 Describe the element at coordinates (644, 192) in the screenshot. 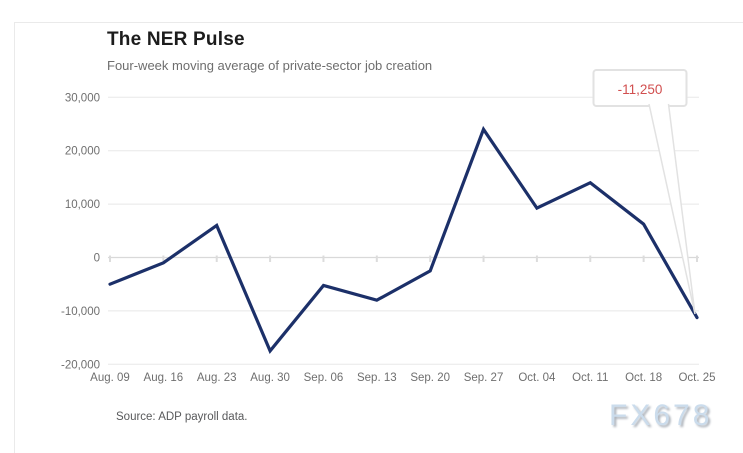

I see `value-callout: -11,250` at that location.